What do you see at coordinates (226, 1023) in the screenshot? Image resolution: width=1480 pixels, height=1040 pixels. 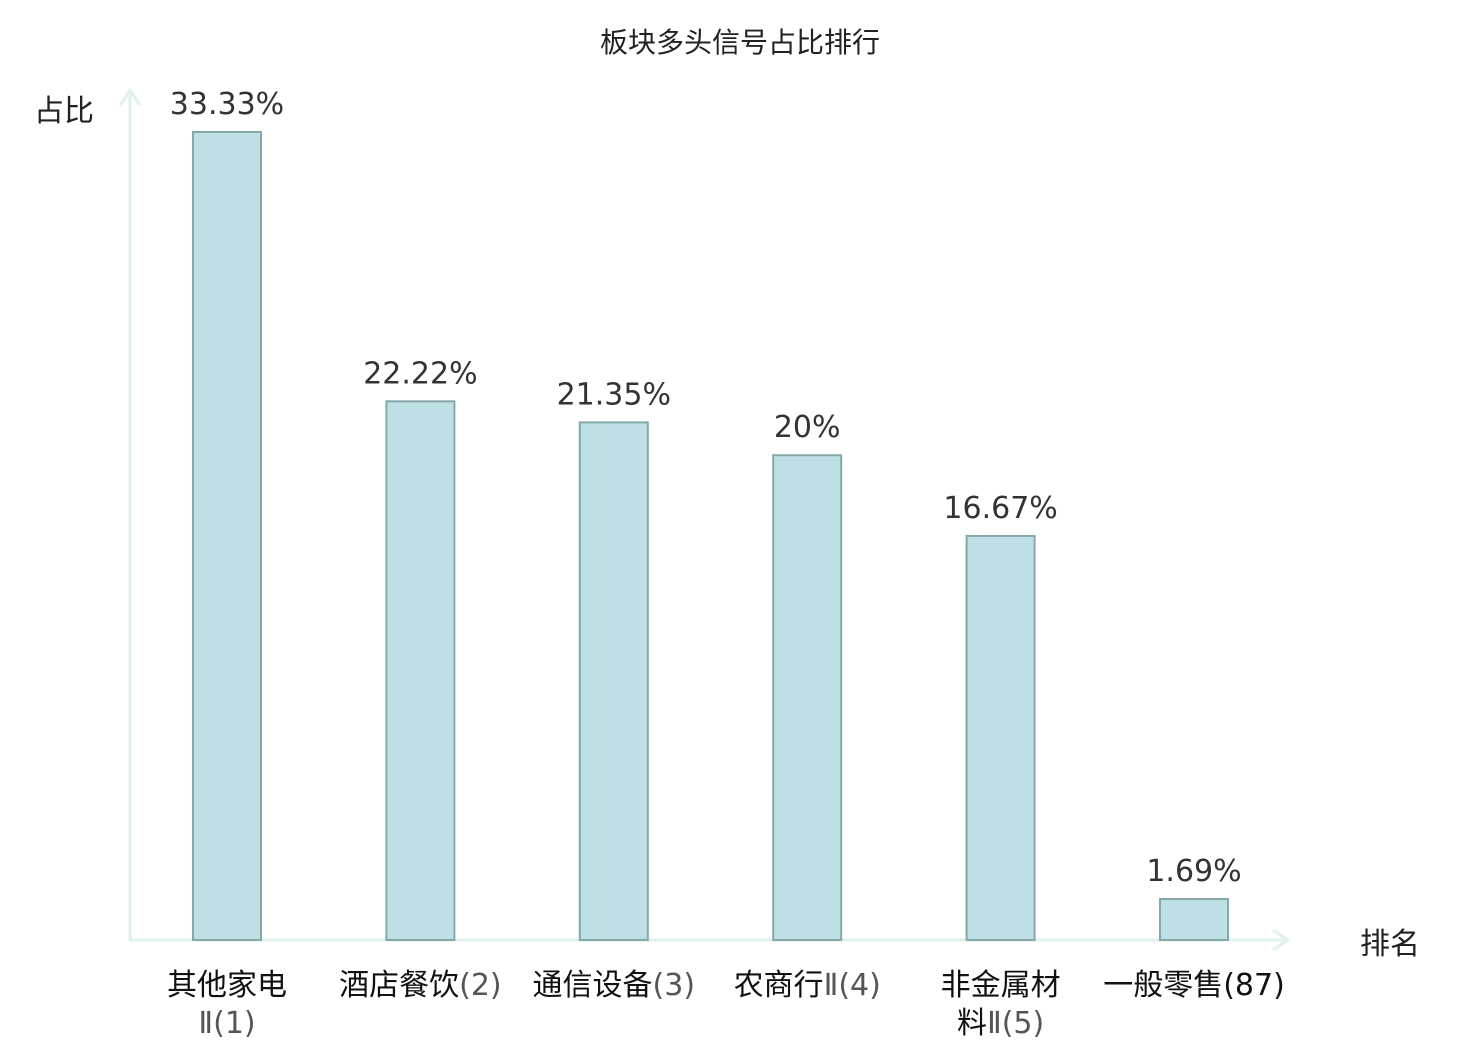 I see `category-tick-label: Ⅱ(1)` at bounding box center [226, 1023].